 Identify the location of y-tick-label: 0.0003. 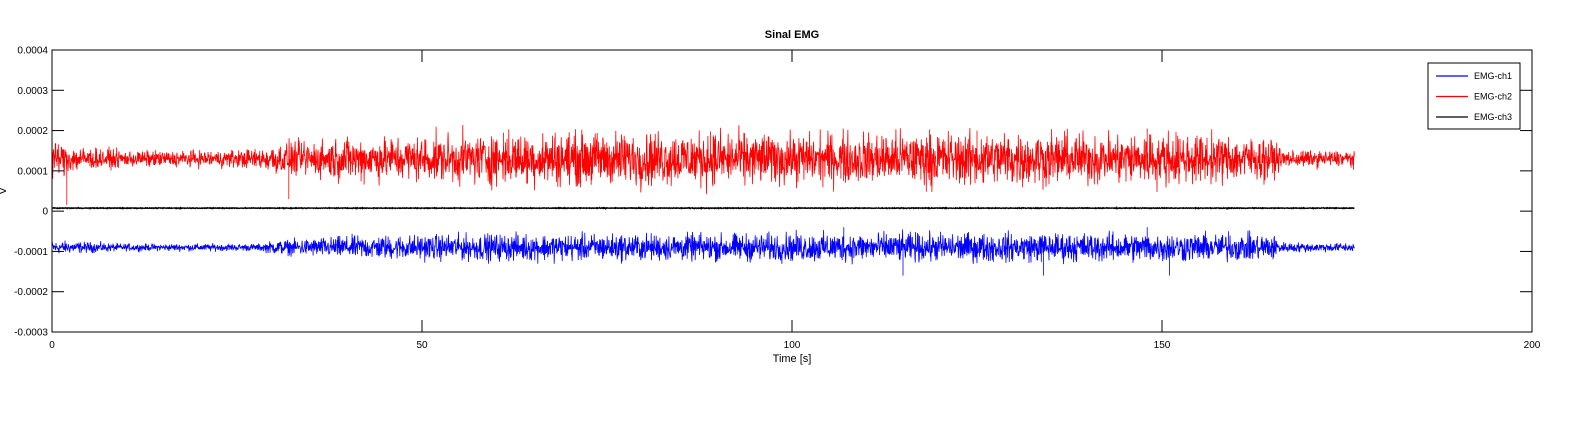
(32, 91).